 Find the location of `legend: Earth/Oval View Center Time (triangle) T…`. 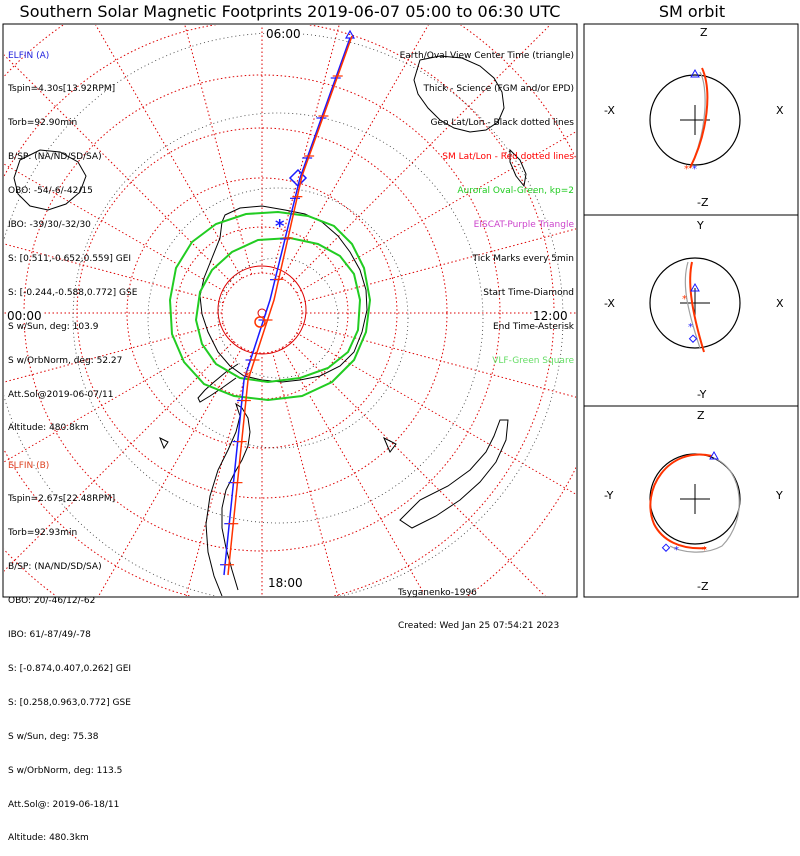

legend: Earth/Oval View Center Time (triangle) T… is located at coordinates (487, 203).